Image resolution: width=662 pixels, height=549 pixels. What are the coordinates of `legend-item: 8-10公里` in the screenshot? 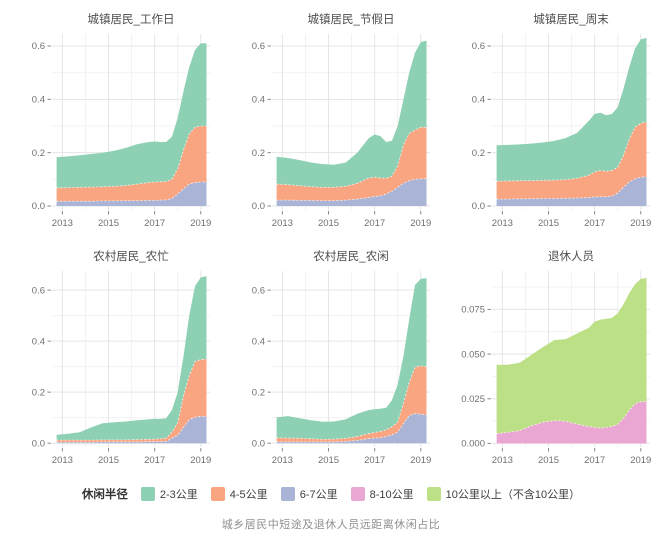 It's located at (382, 494).